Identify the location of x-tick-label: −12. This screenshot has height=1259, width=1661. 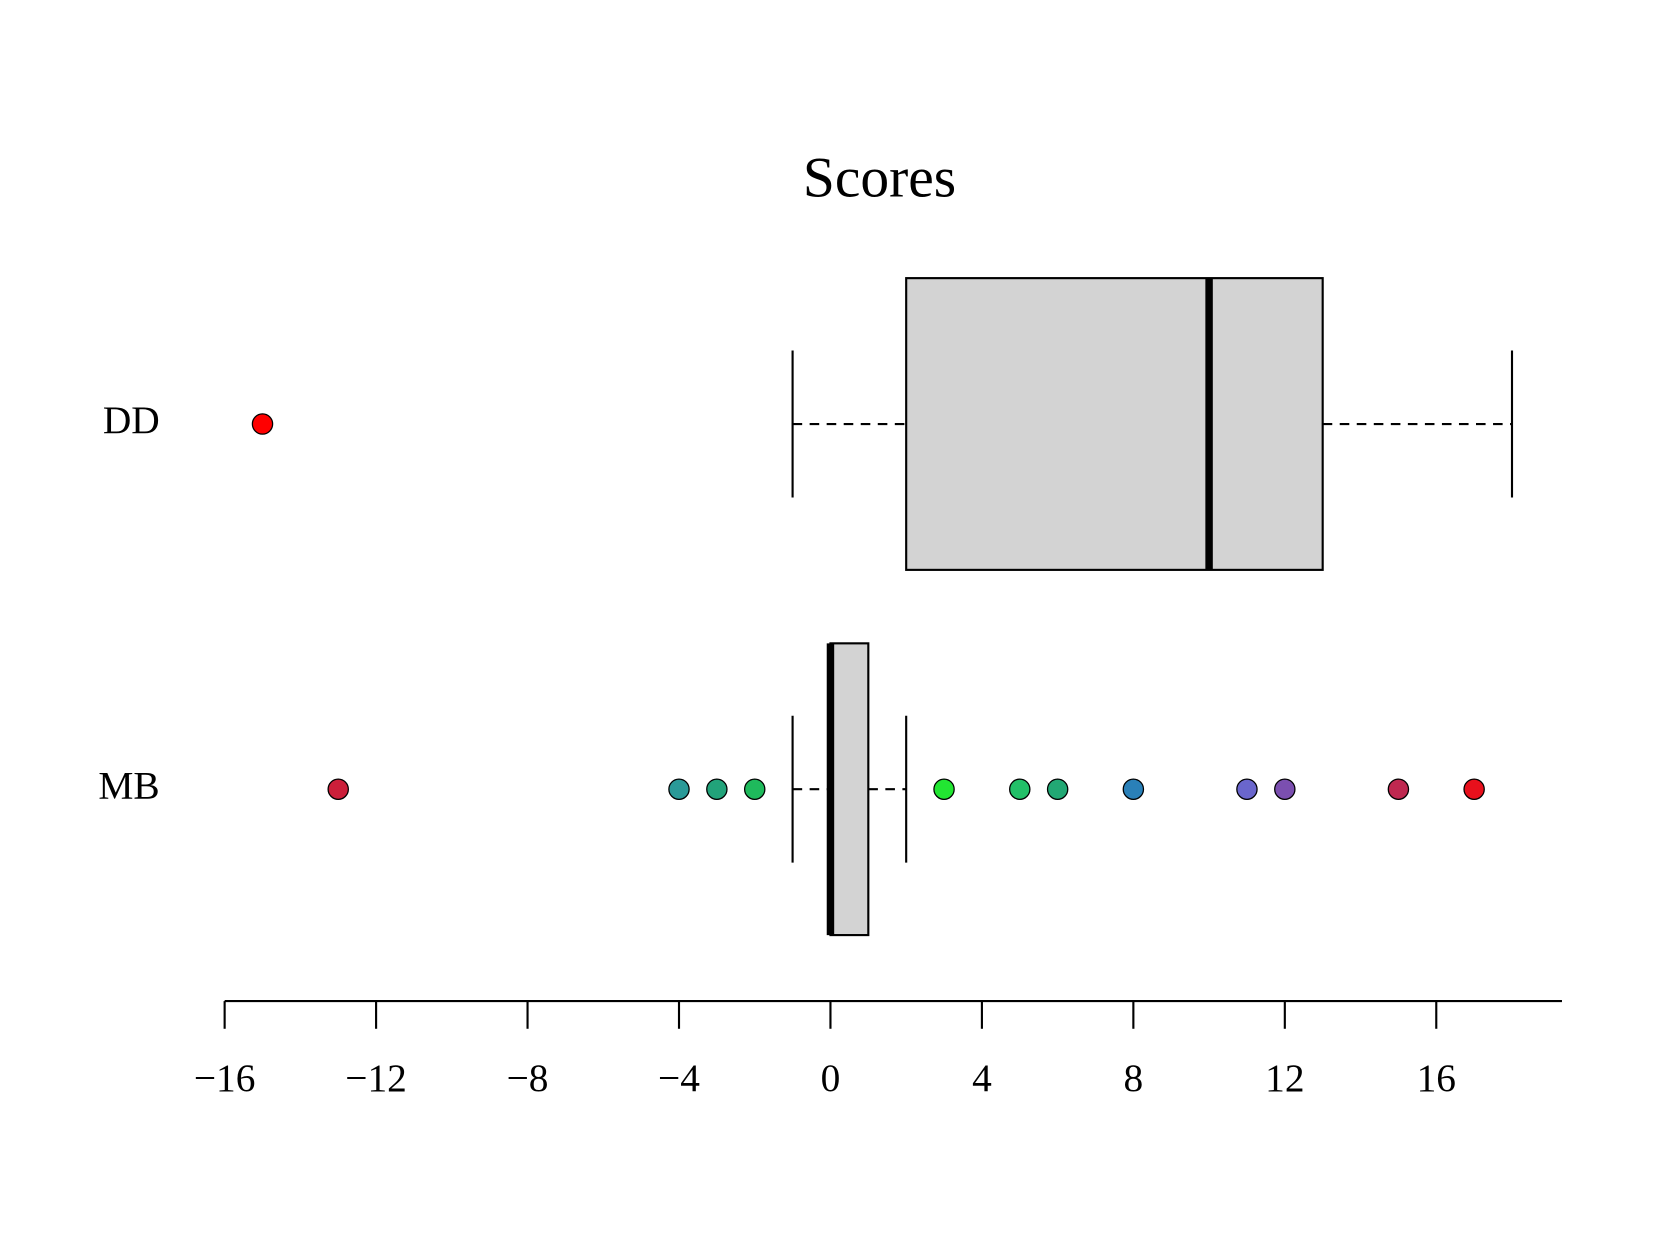
(376, 1078).